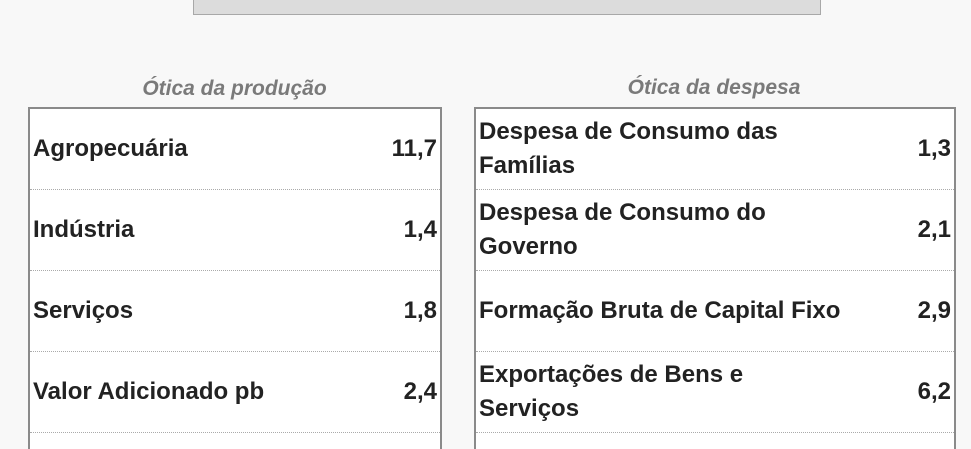 The image size is (971, 449). Describe the element at coordinates (235, 311) in the screenshot. I see `table-row: Serviços 1,8` at that location.